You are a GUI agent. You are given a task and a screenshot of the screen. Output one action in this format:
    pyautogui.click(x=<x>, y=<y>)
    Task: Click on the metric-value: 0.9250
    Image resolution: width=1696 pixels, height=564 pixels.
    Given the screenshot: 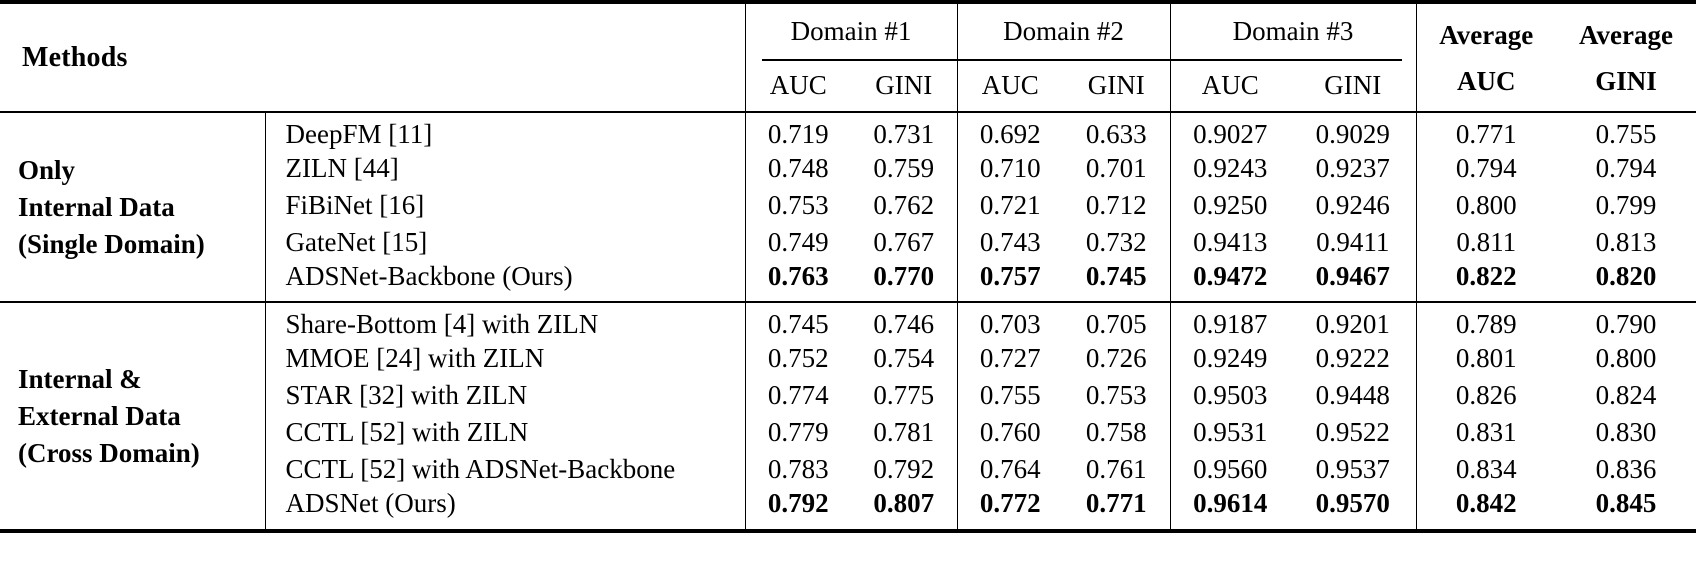 What is the action you would take?
    pyautogui.click(x=1229, y=205)
    